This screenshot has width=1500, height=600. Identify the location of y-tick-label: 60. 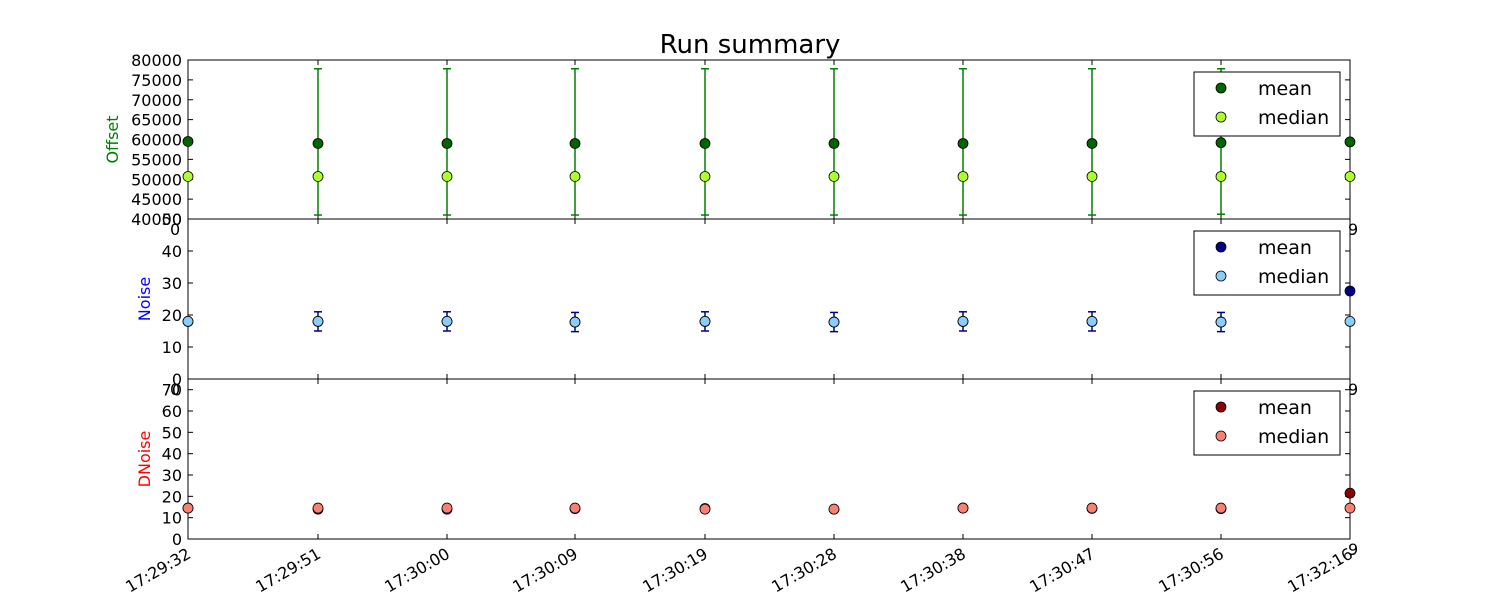
(172, 411).